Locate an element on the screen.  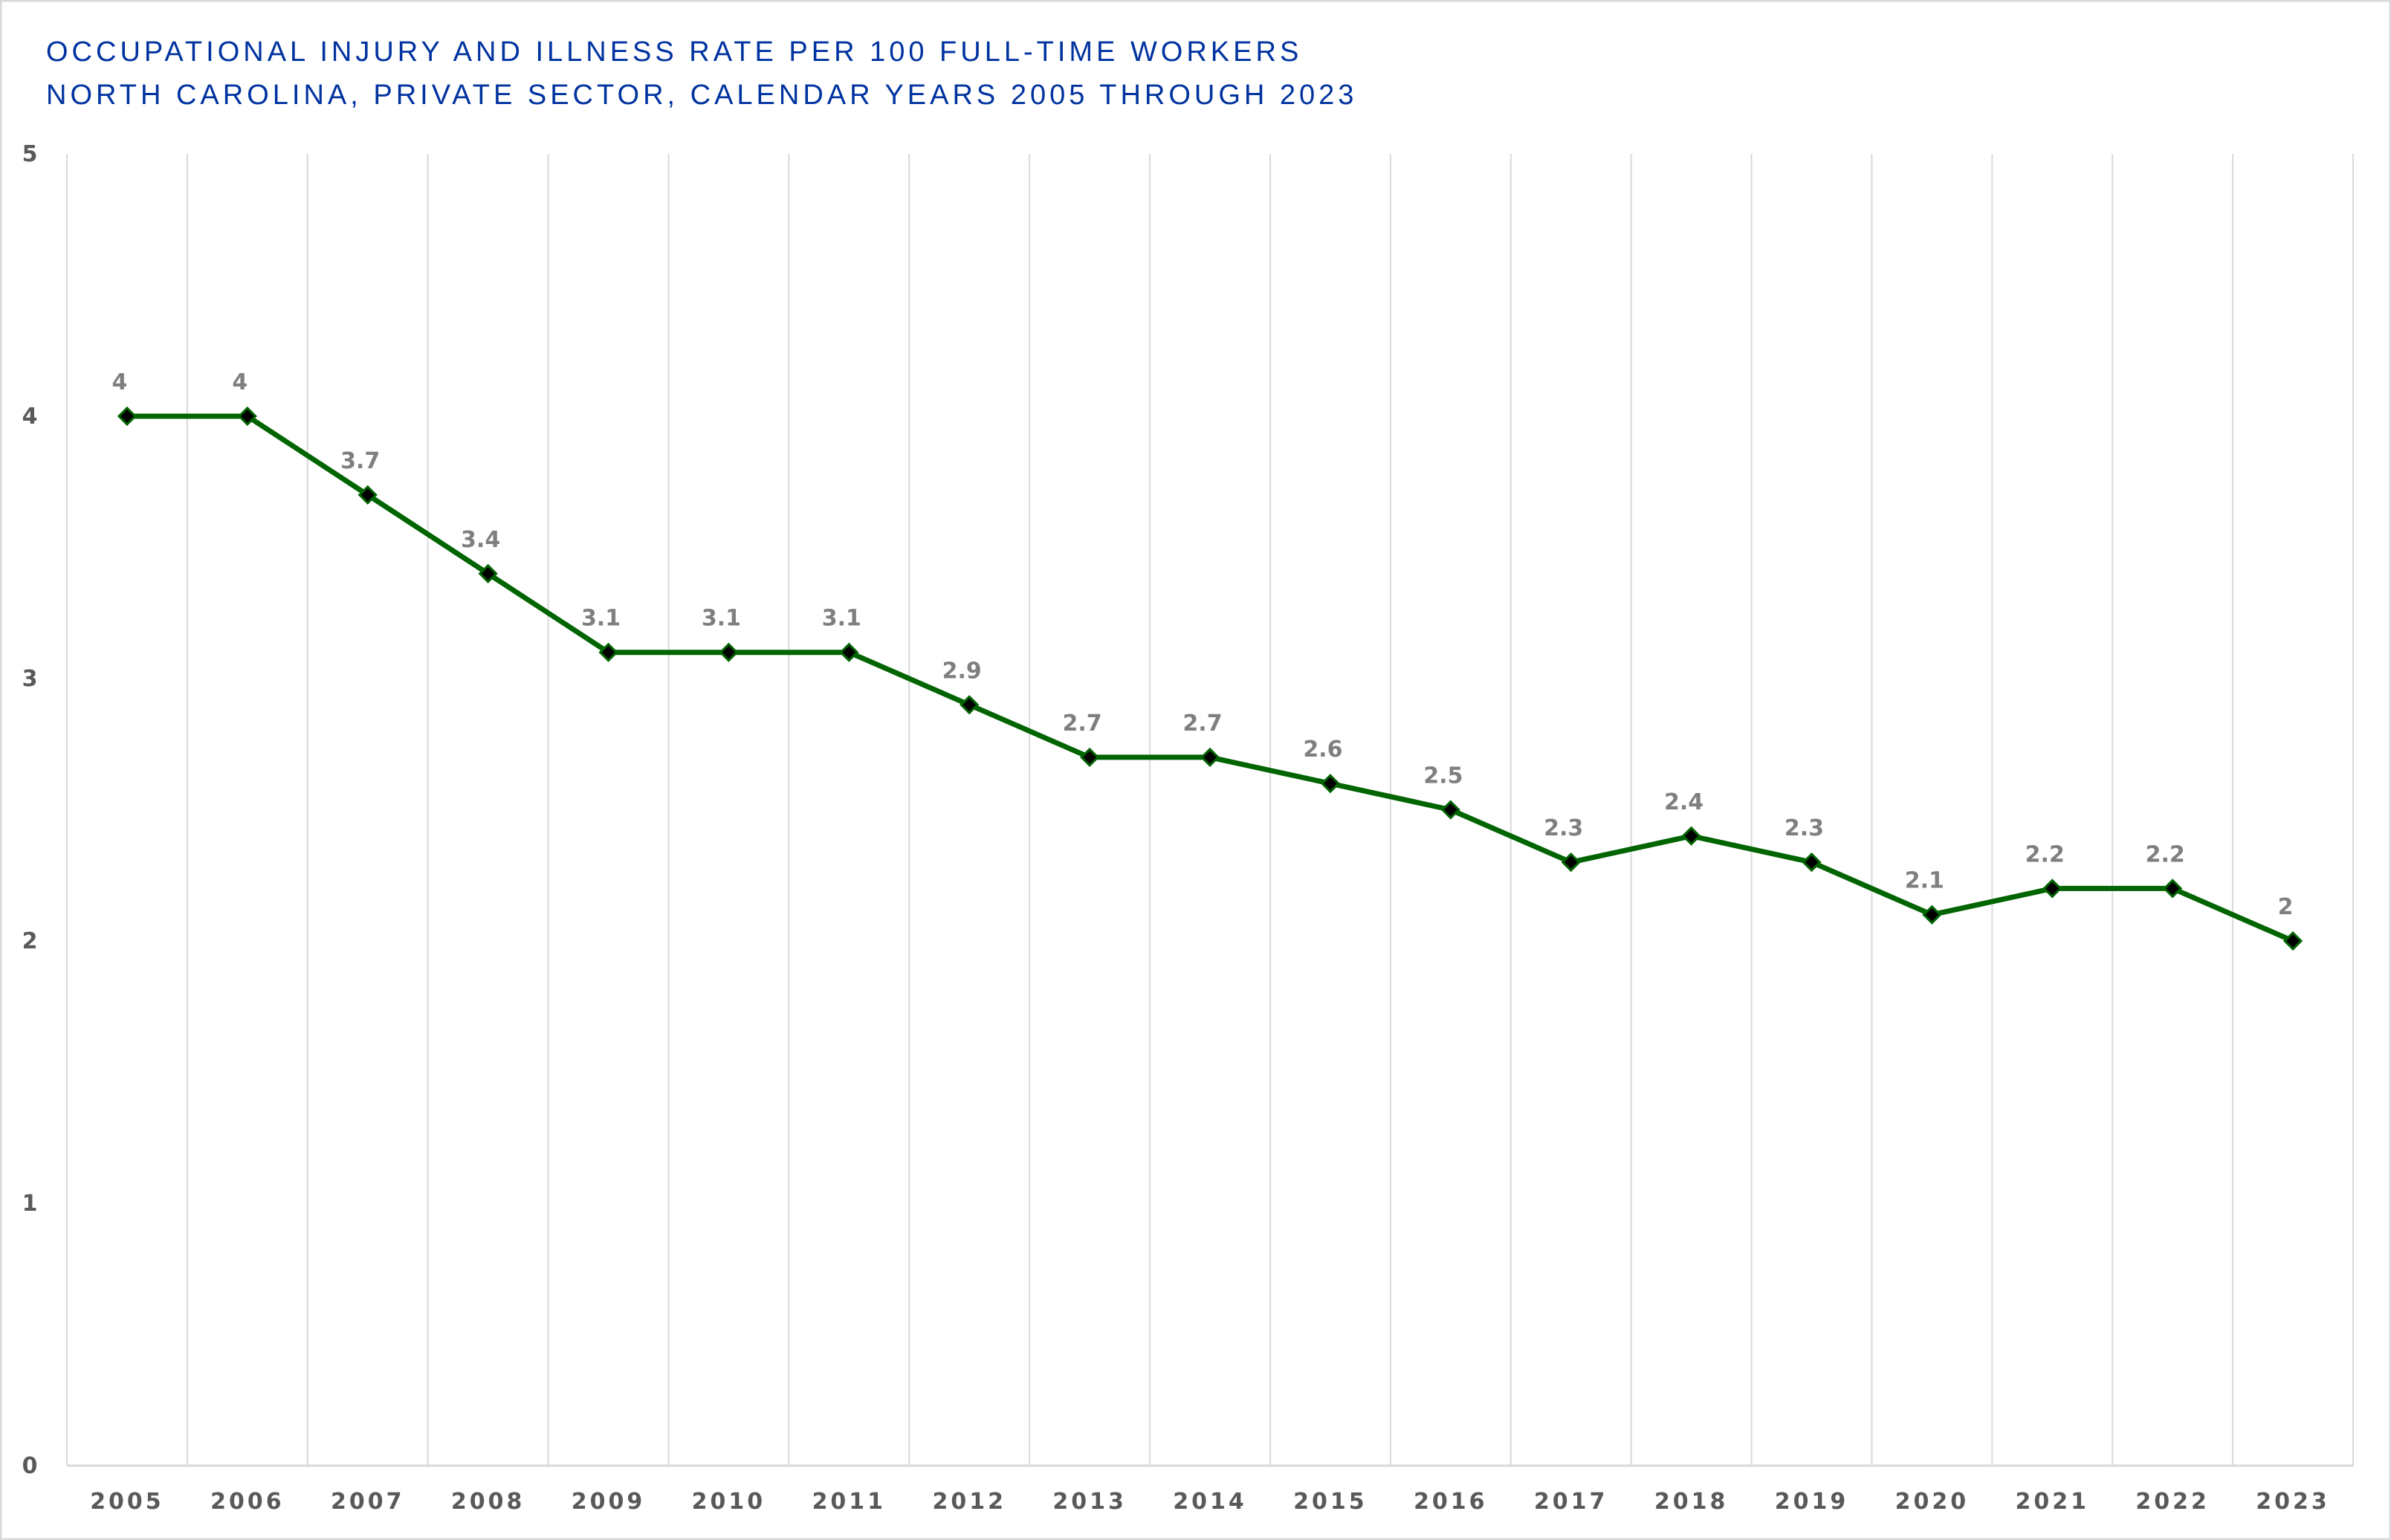
y-tick-label: 2 is located at coordinates (30, 941).